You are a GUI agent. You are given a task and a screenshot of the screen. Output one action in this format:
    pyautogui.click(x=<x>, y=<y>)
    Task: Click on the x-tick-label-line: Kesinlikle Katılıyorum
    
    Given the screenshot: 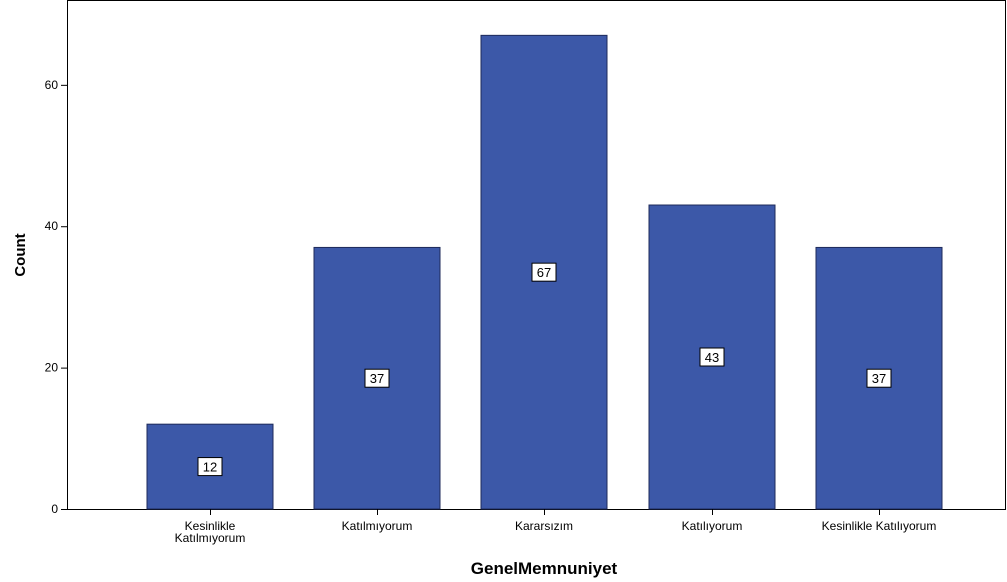 What is the action you would take?
    pyautogui.click(x=879, y=526)
    